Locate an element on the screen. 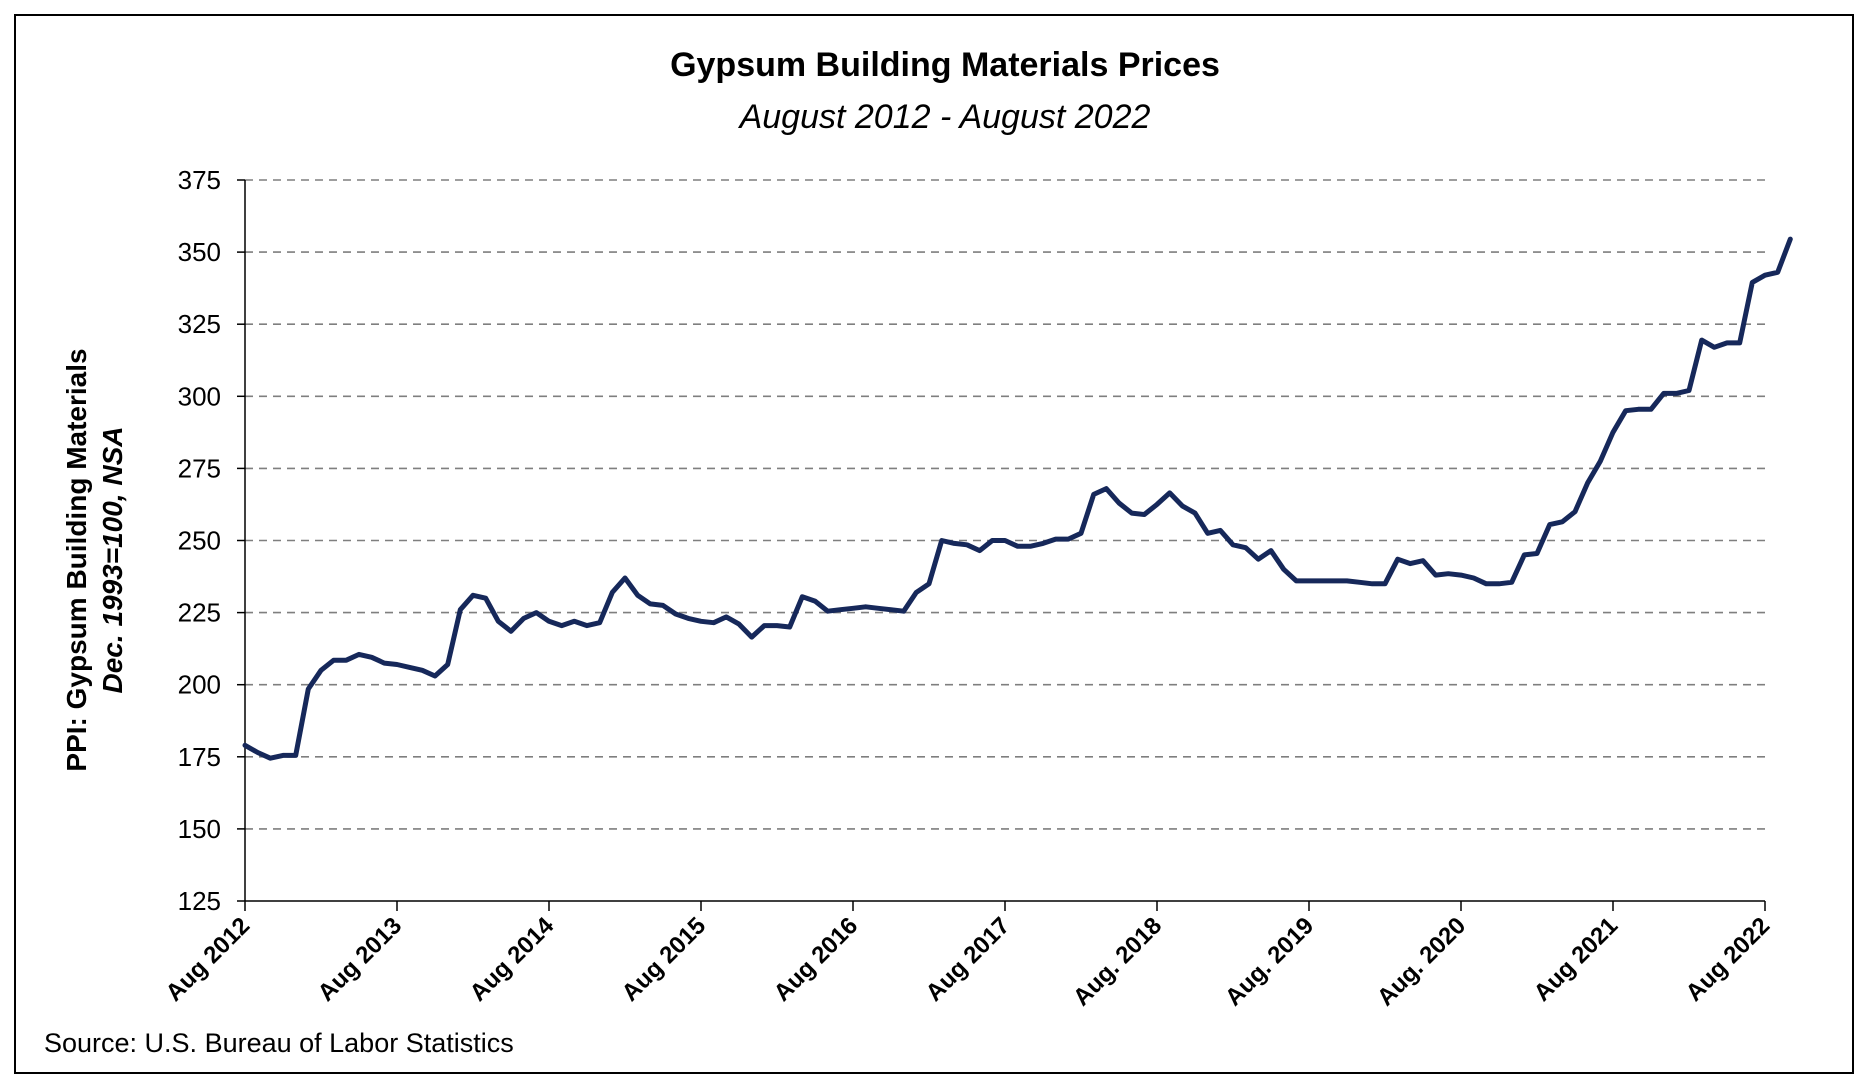  source-note: Source: U.S. Bureau of Labor Statistics is located at coordinates (279, 1043).